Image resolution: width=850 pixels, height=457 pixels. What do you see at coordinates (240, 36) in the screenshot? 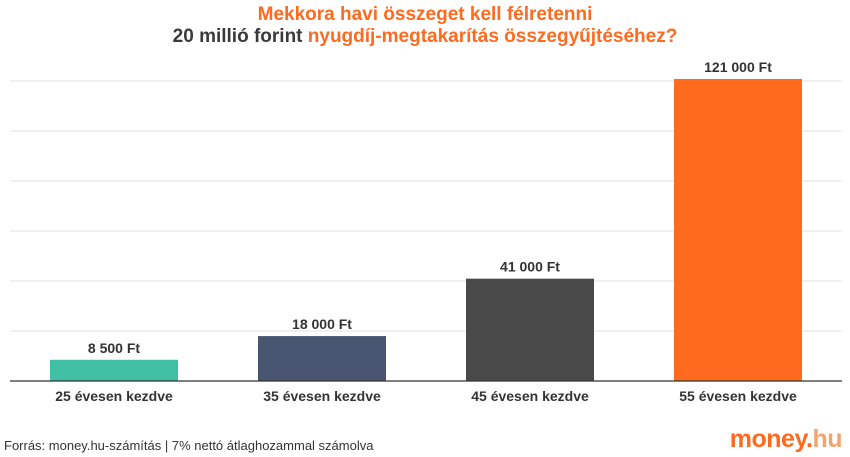
I see `chart-title-prefix: 20 millió forint` at bounding box center [240, 36].